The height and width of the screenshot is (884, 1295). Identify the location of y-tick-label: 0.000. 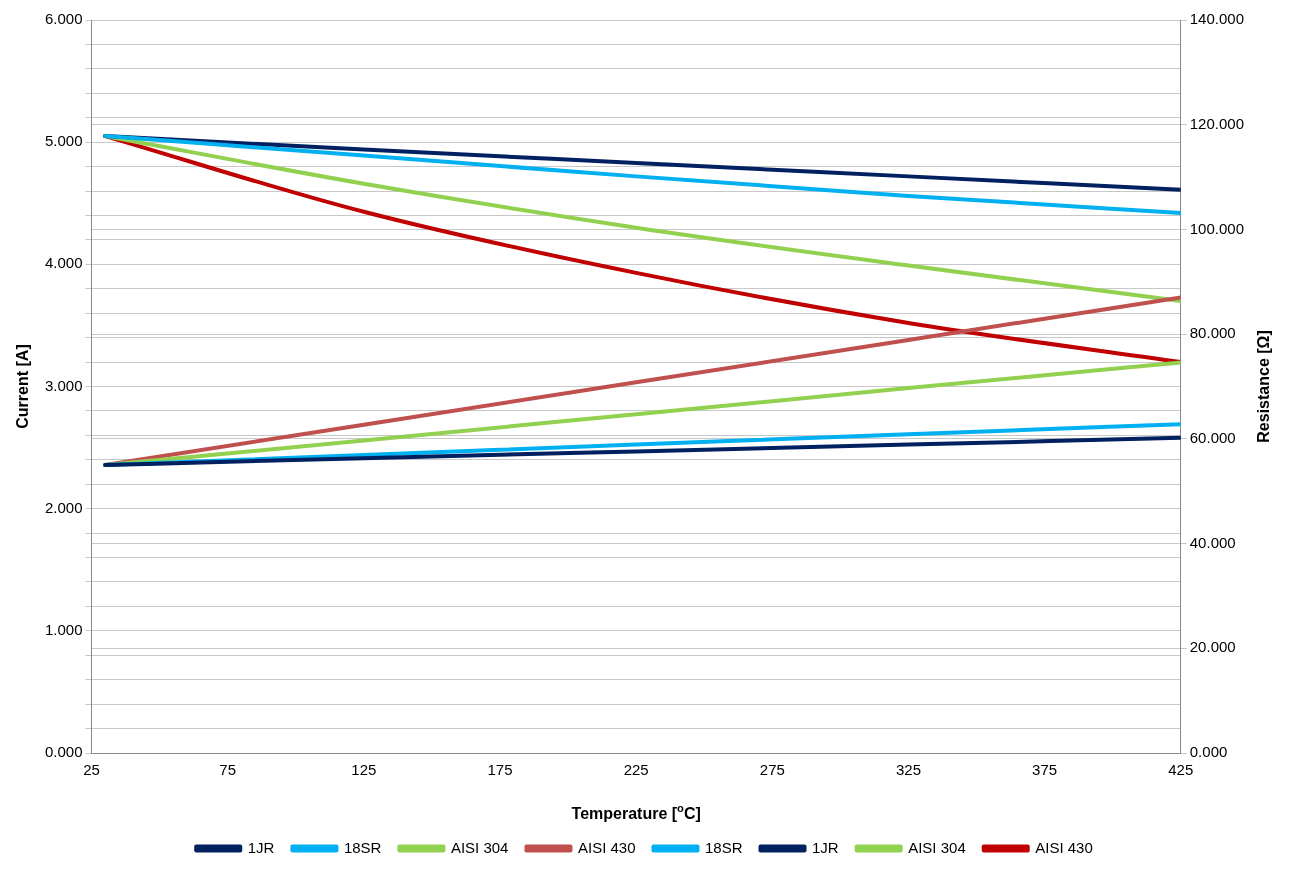
(63, 752).